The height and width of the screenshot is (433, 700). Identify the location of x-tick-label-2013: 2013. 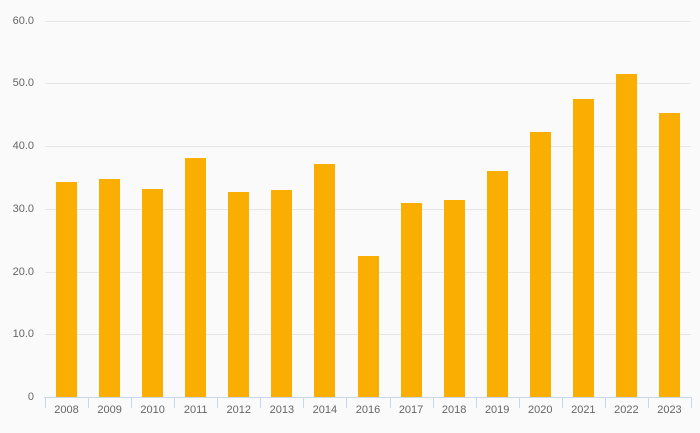
(282, 410).